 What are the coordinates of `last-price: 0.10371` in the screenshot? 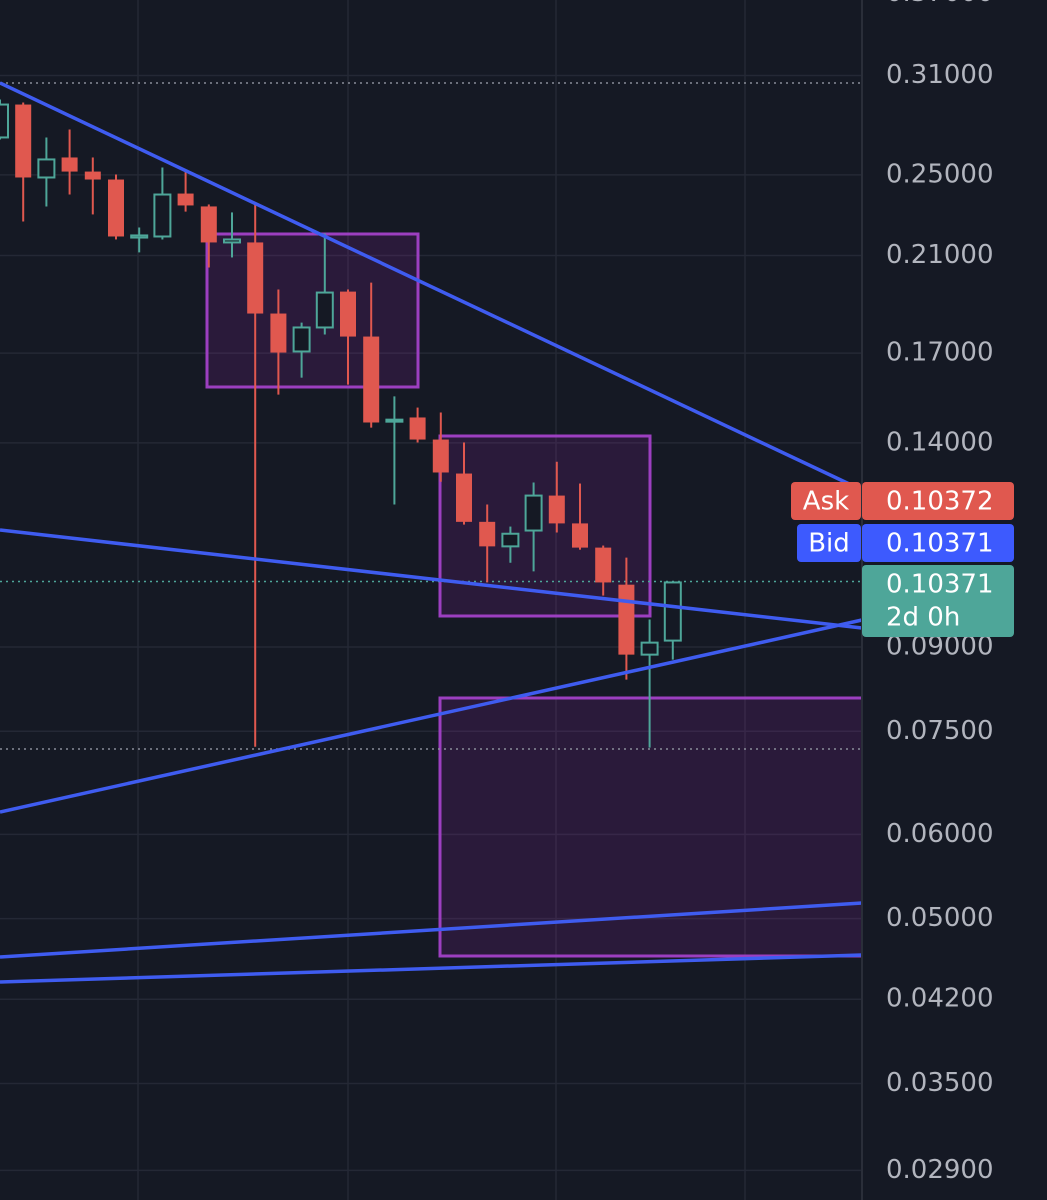 It's located at (940, 585).